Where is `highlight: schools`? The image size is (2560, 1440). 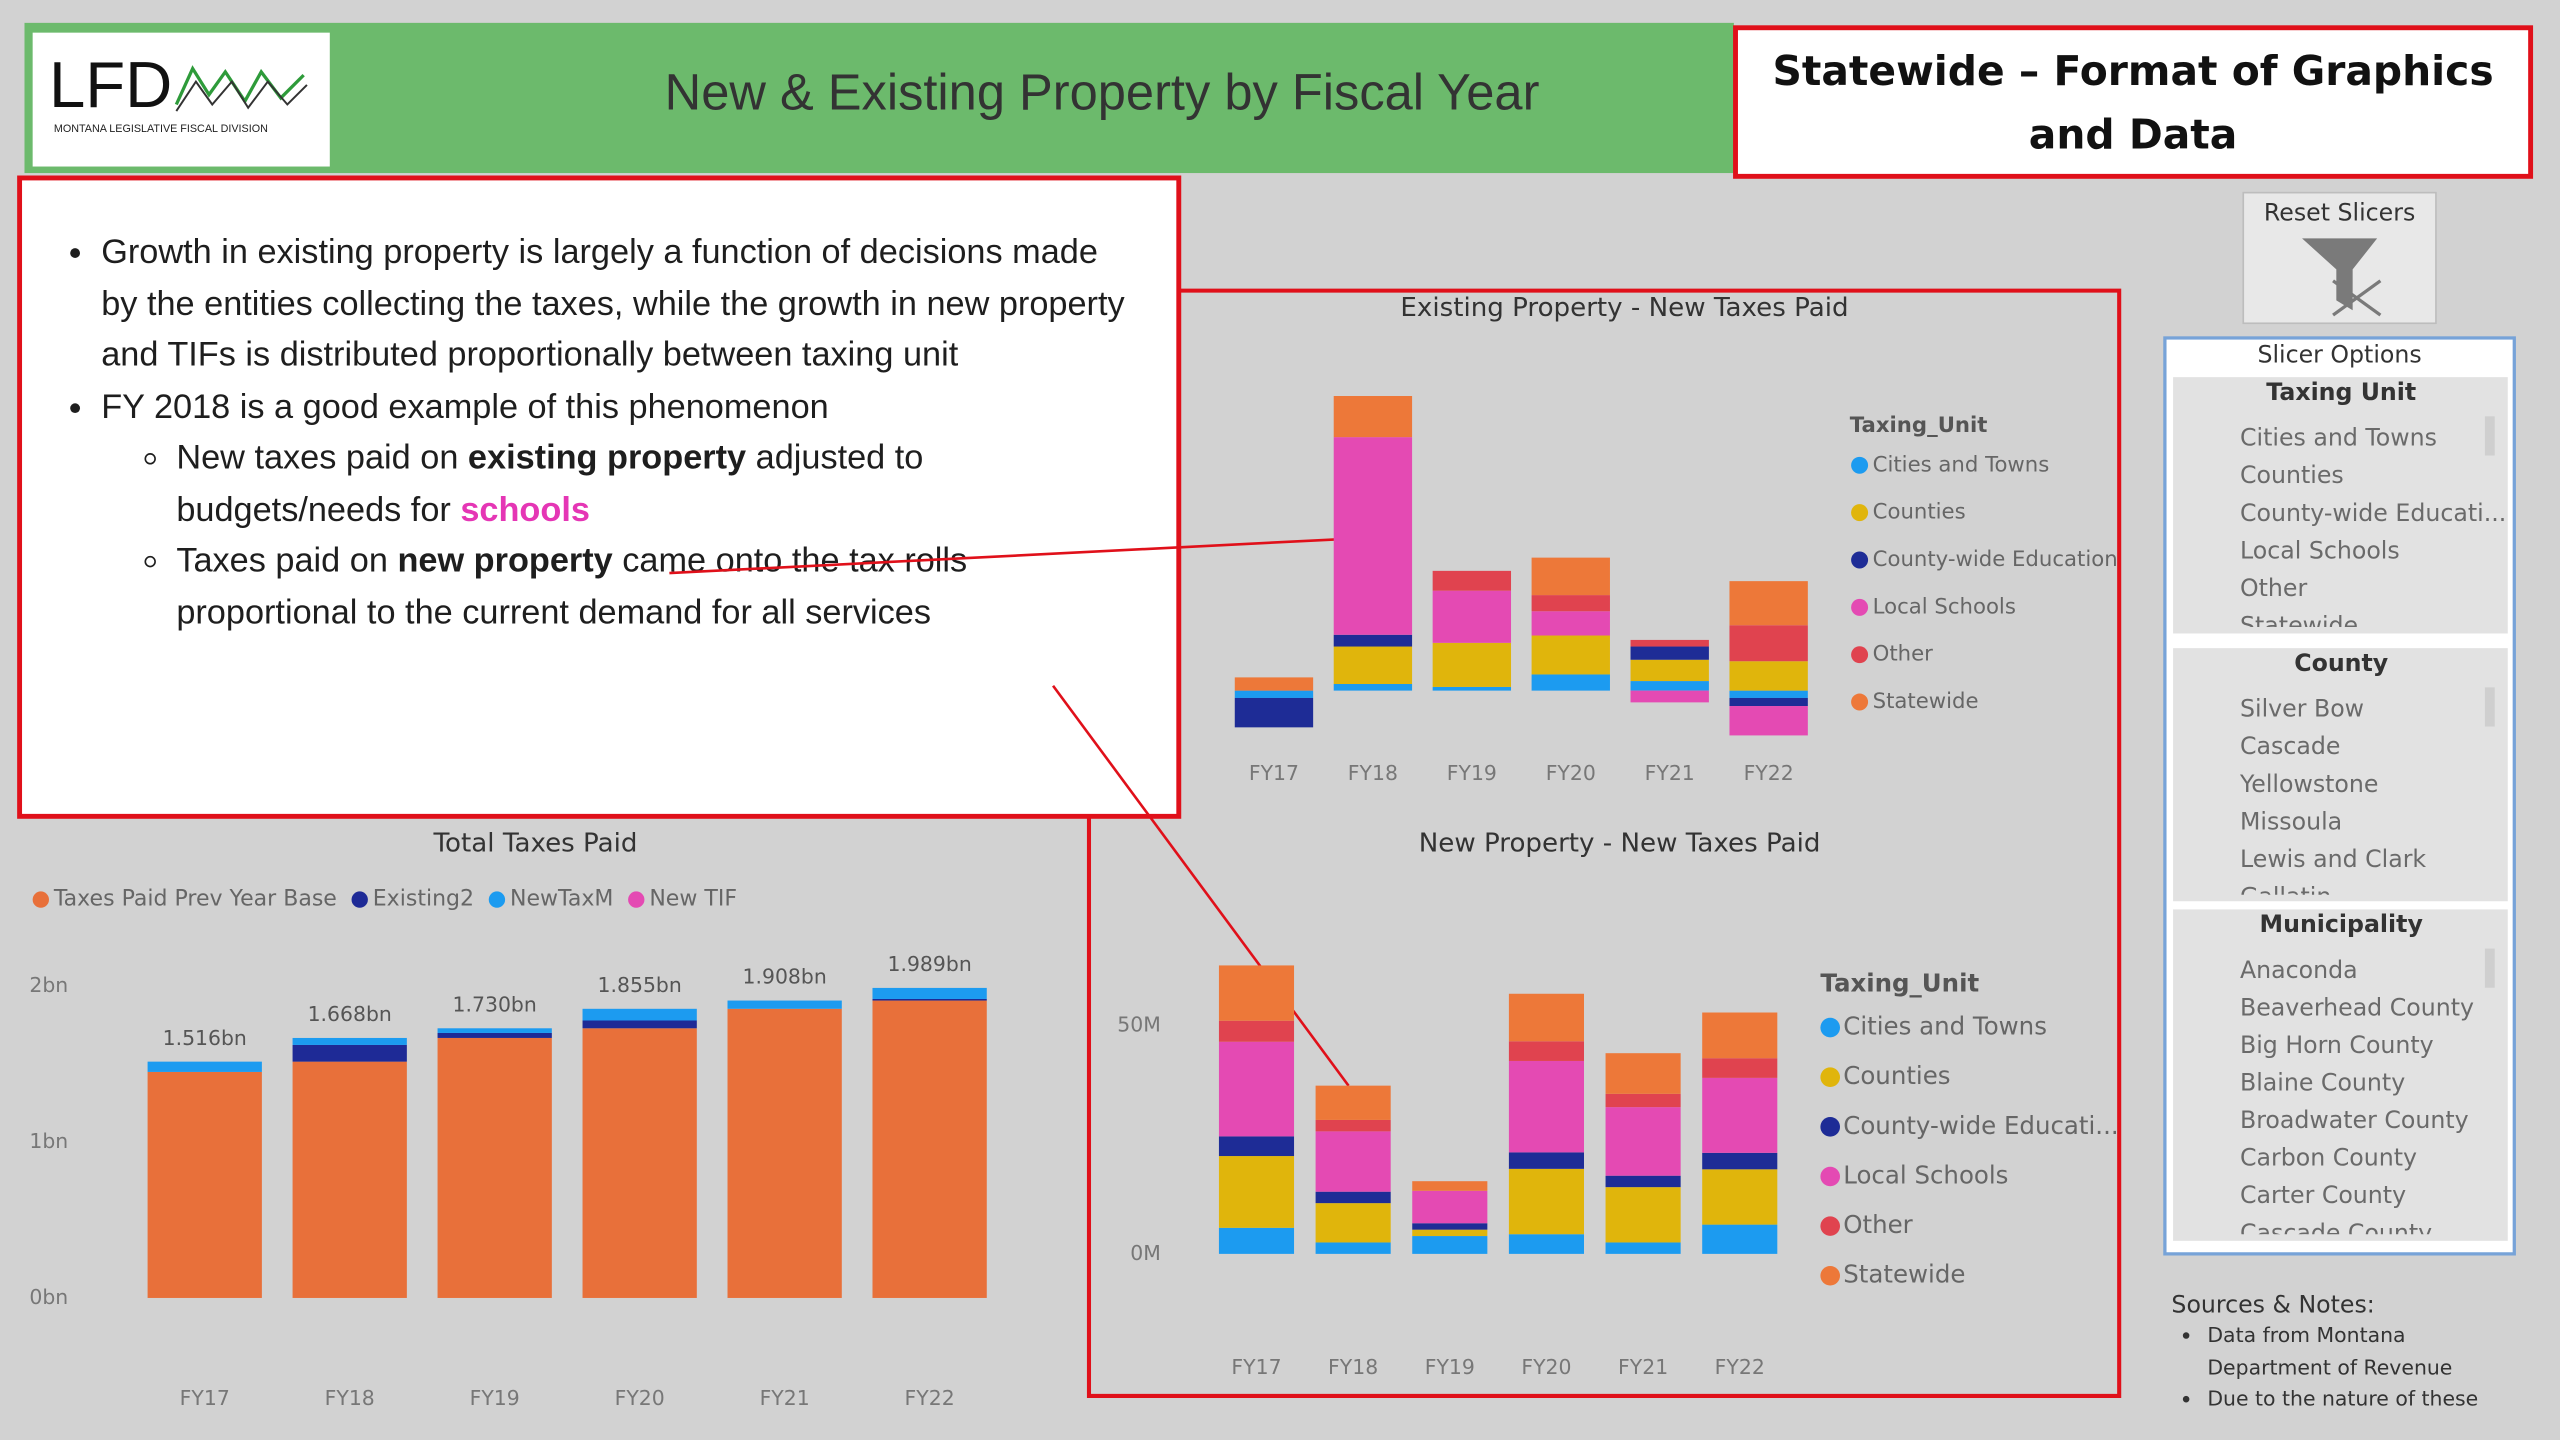 highlight: schools is located at coordinates (525, 509).